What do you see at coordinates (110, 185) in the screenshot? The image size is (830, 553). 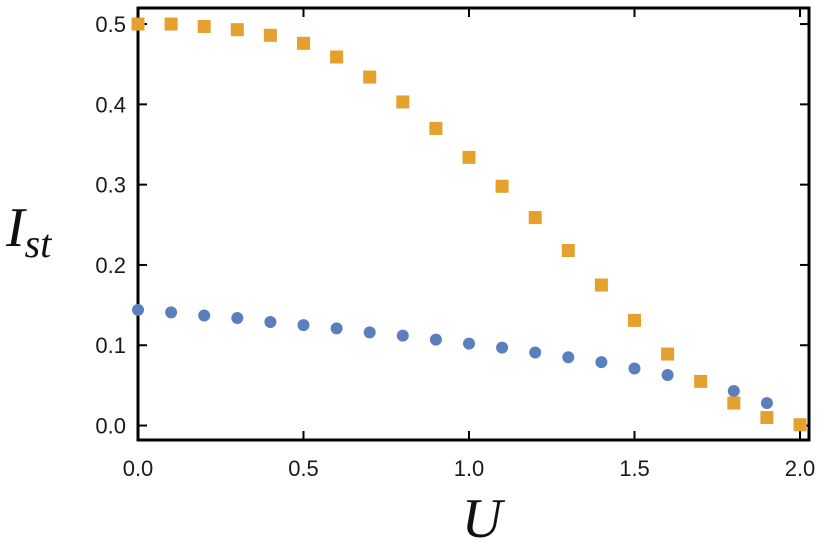 I see `y-tick-label: 0.3` at bounding box center [110, 185].